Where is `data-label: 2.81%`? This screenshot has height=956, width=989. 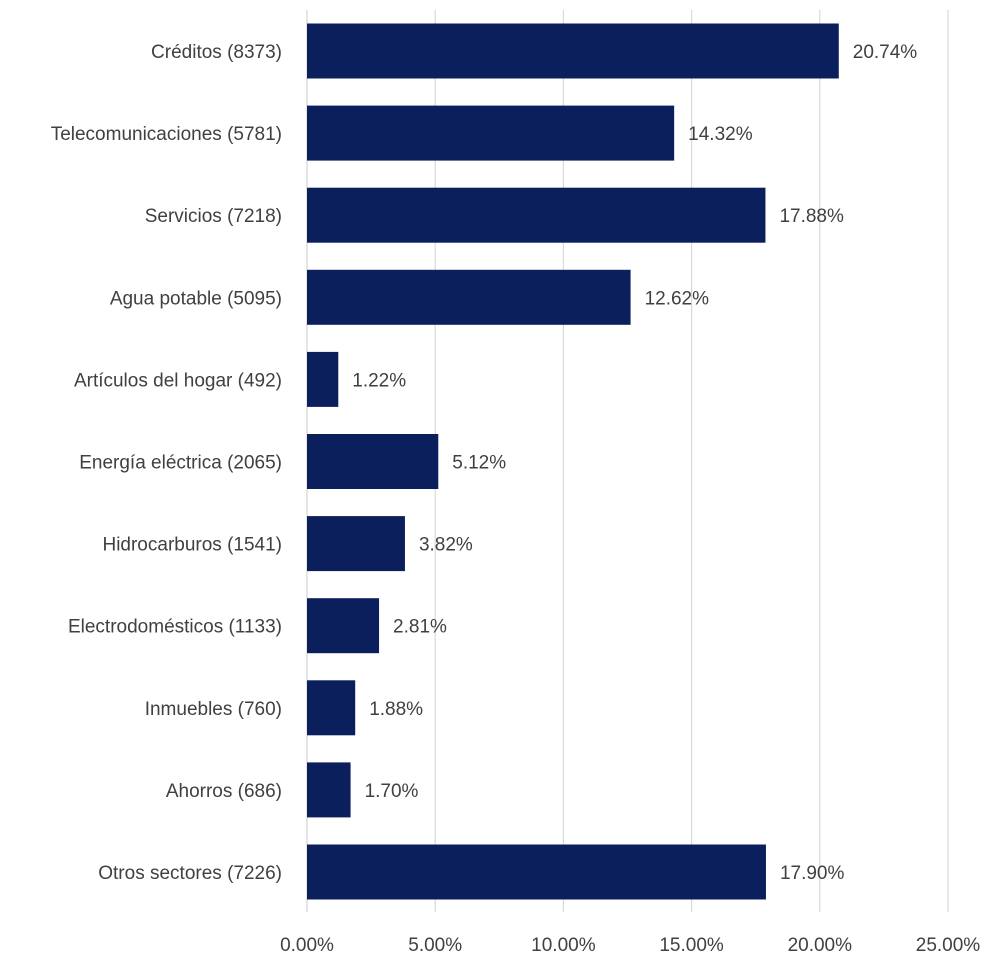
data-label: 2.81% is located at coordinates (420, 627).